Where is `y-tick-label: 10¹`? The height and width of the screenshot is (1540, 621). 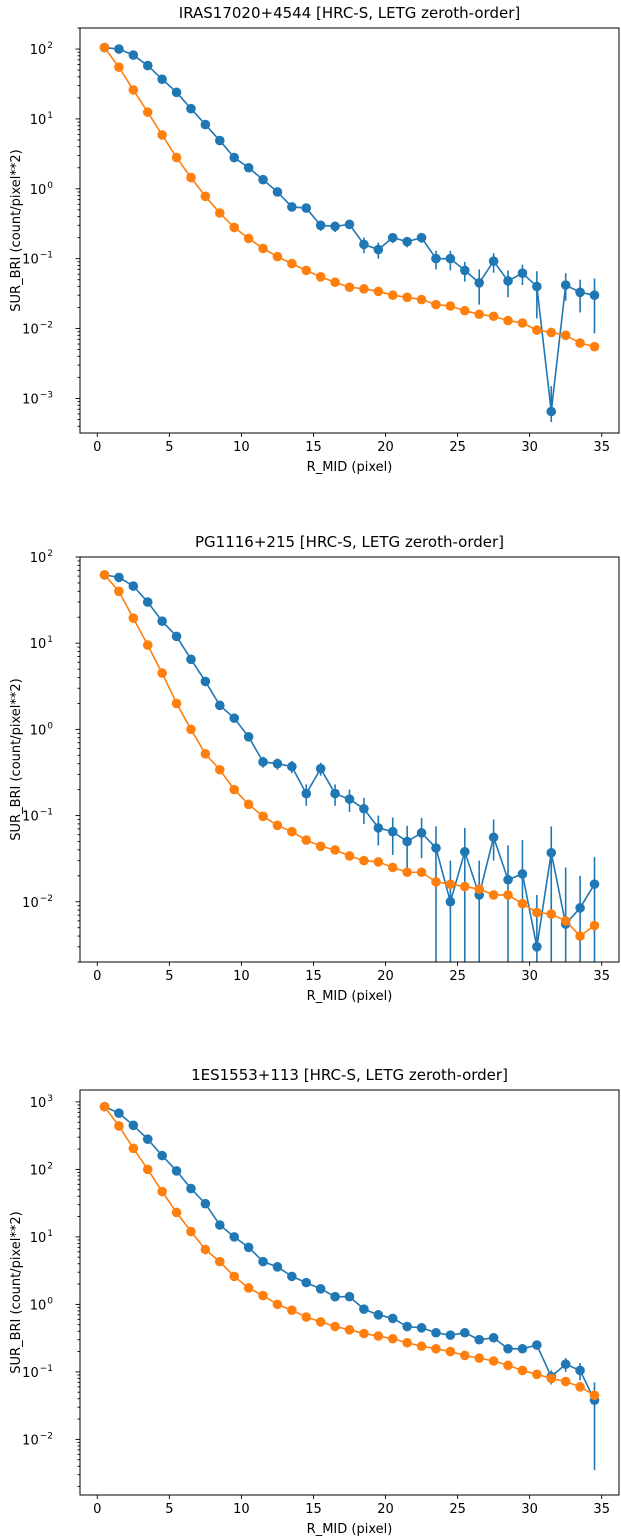
y-tick-label: 10¹ is located at coordinates (41, 643).